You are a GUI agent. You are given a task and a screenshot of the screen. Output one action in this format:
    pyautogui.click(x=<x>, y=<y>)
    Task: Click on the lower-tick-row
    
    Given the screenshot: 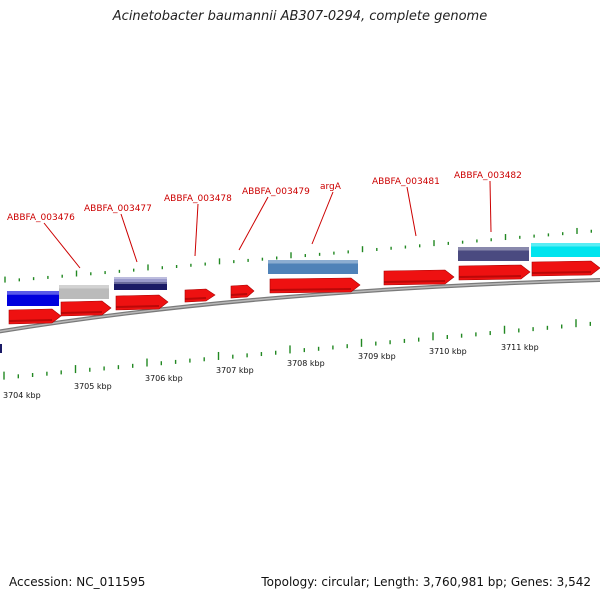 What is the action you would take?
    pyautogui.click(x=297, y=349)
    